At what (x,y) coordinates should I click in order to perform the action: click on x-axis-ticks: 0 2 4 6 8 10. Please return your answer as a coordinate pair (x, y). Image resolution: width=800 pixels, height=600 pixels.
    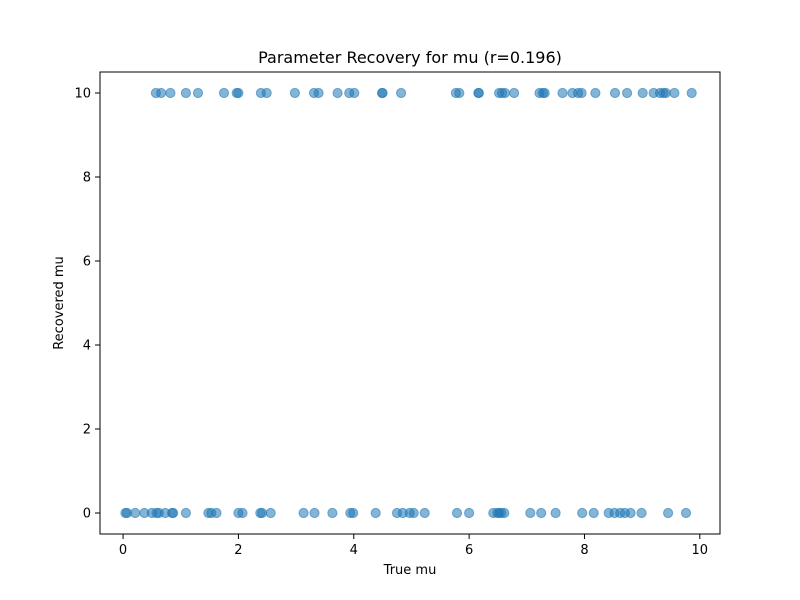
    Looking at the image, I should click on (413, 546).